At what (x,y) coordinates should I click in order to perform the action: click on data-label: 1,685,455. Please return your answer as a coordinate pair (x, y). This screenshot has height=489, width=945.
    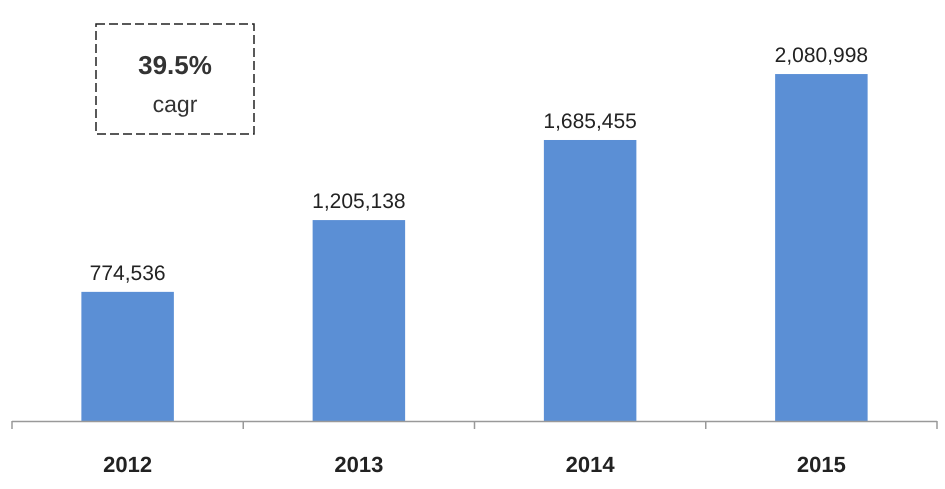
    Looking at the image, I should click on (590, 121).